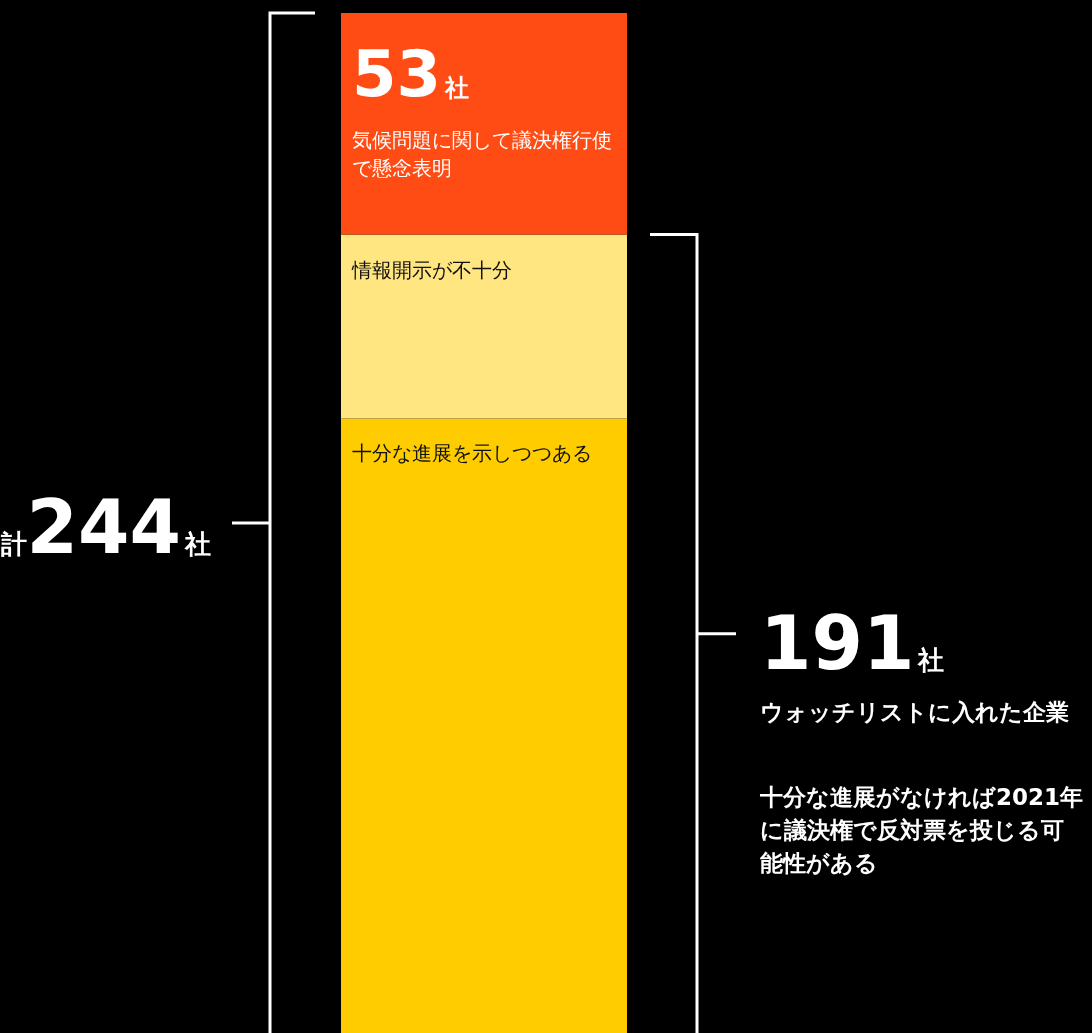 This screenshot has height=1033, width=1092. I want to click on text: 計244社, so click(105, 527).